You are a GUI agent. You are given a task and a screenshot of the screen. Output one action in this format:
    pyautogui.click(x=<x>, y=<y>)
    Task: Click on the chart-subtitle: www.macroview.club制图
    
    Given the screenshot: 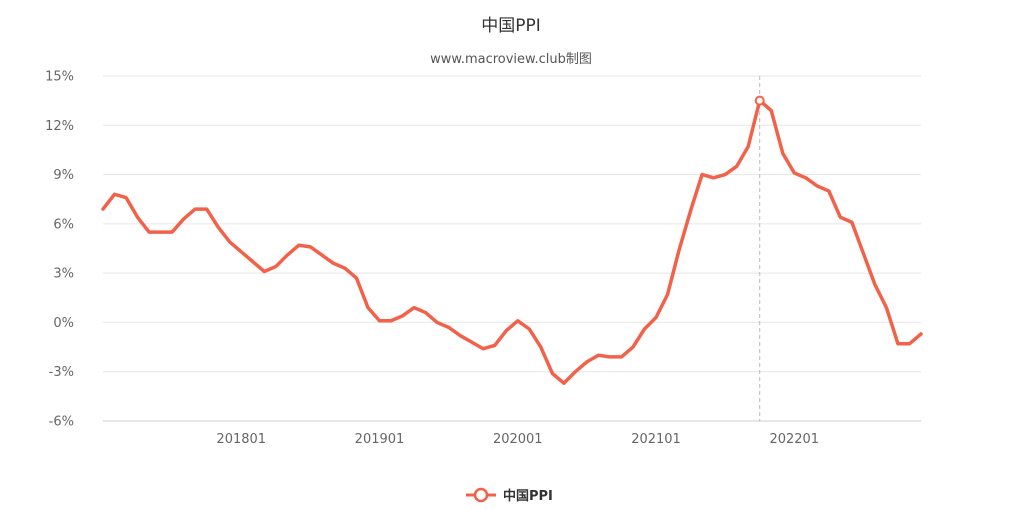 What is the action you would take?
    pyautogui.click(x=511, y=59)
    